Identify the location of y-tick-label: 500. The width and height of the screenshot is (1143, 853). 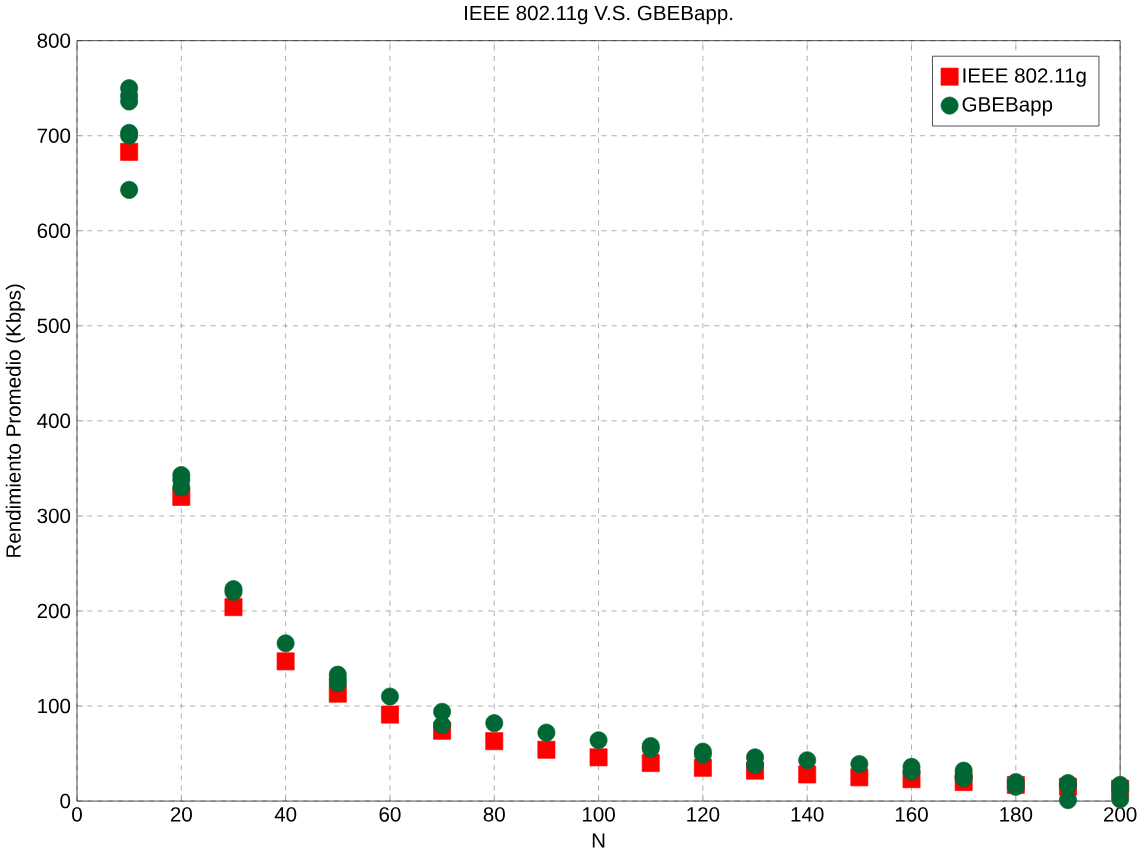
(54, 325).